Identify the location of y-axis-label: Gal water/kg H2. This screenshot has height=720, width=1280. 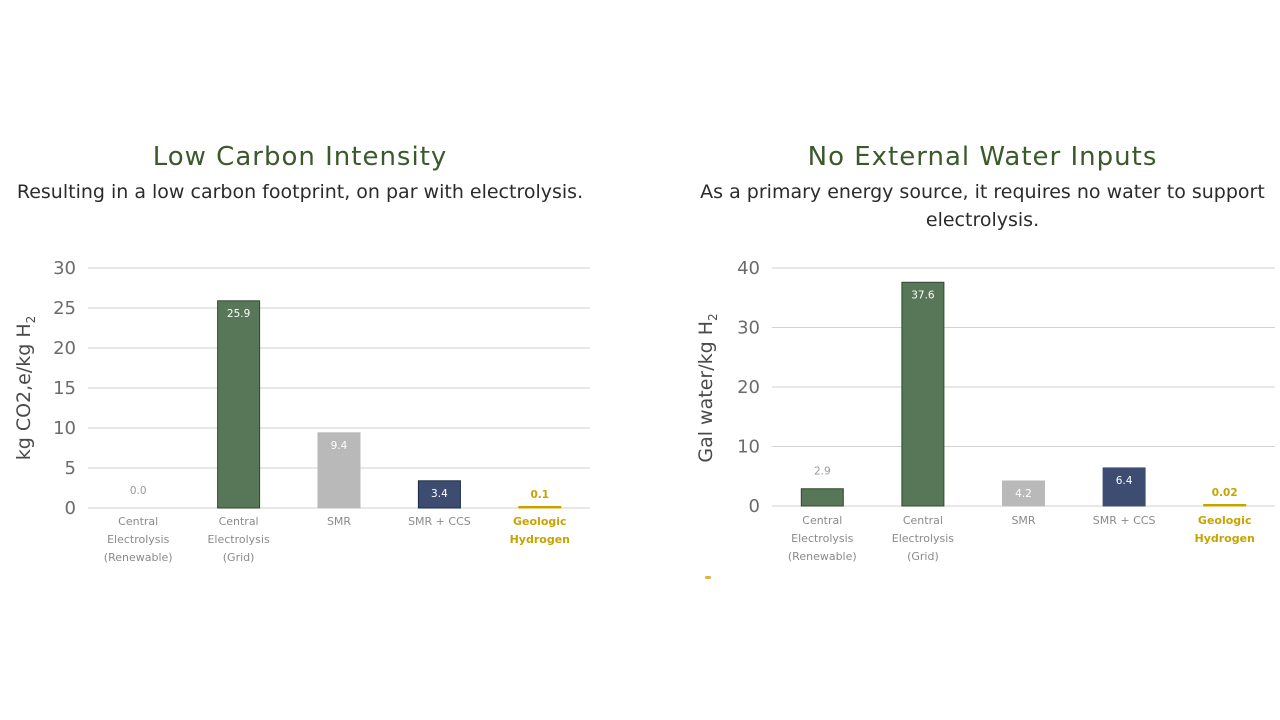
(707, 387).